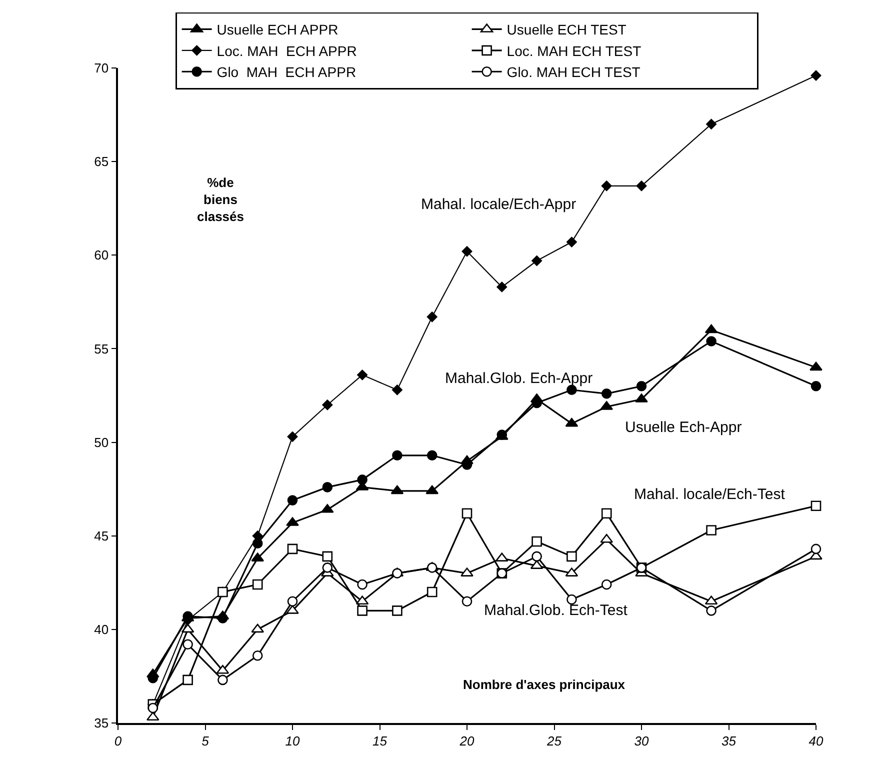  Describe the element at coordinates (101, 536) in the screenshot. I see `y-tick-label: 45` at that location.